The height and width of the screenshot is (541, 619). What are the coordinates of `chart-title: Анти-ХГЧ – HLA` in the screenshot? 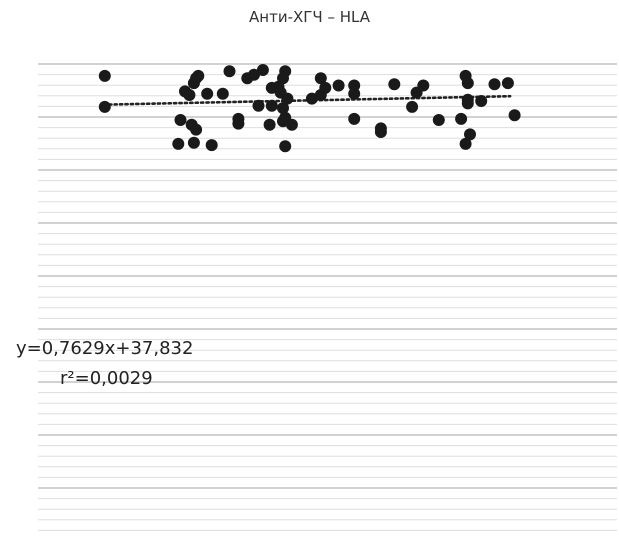 It's located at (309, 17).